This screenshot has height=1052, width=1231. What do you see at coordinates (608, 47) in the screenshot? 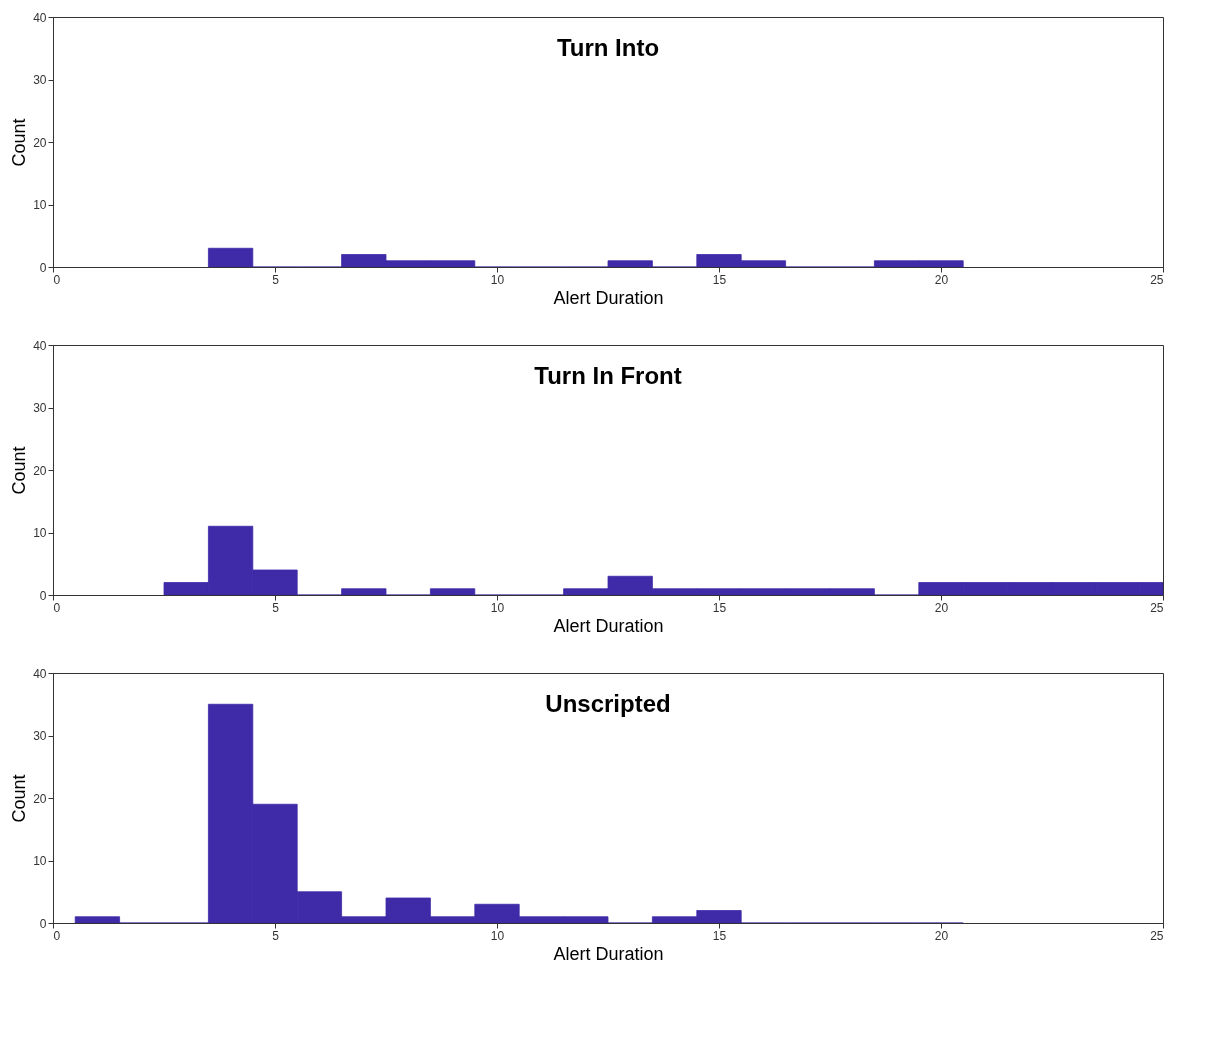
I see `text: Turn Into` at bounding box center [608, 47].